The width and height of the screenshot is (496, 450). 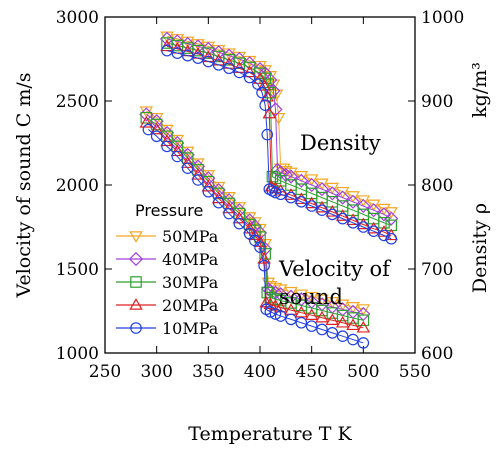 I want to click on y2-tick-label: 600, so click(x=437, y=354).